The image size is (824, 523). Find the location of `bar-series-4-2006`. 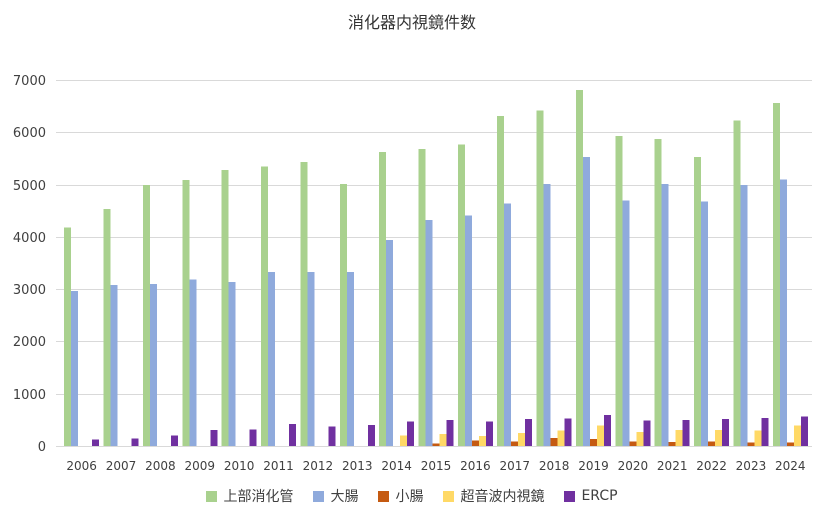

bar-series-4-2006 is located at coordinates (96, 442).